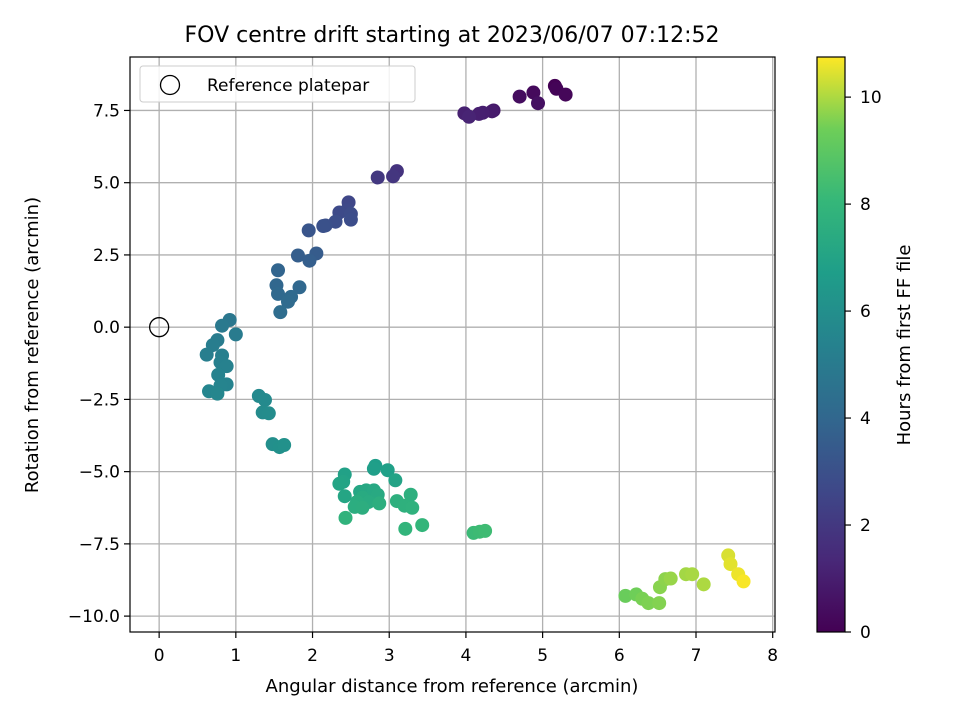 The image size is (960, 720). I want to click on colorbar-tick-label: 10, so click(871, 98).